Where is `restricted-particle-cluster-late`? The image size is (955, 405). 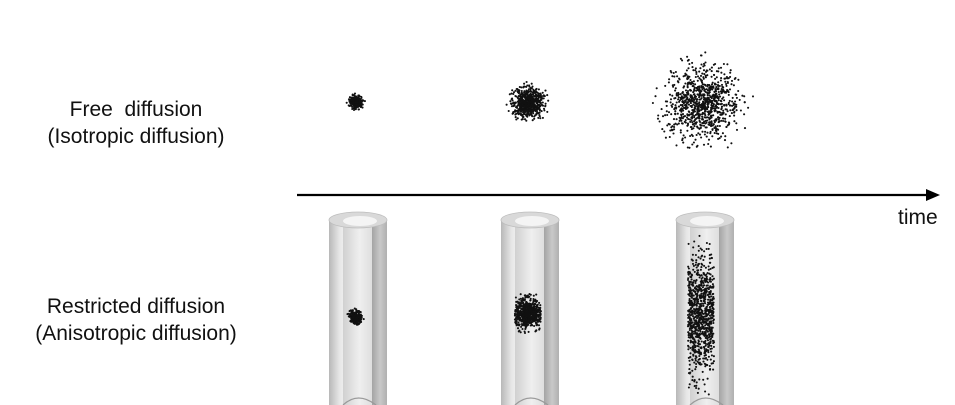
restricted-particle-cluster-late is located at coordinates (701, 315).